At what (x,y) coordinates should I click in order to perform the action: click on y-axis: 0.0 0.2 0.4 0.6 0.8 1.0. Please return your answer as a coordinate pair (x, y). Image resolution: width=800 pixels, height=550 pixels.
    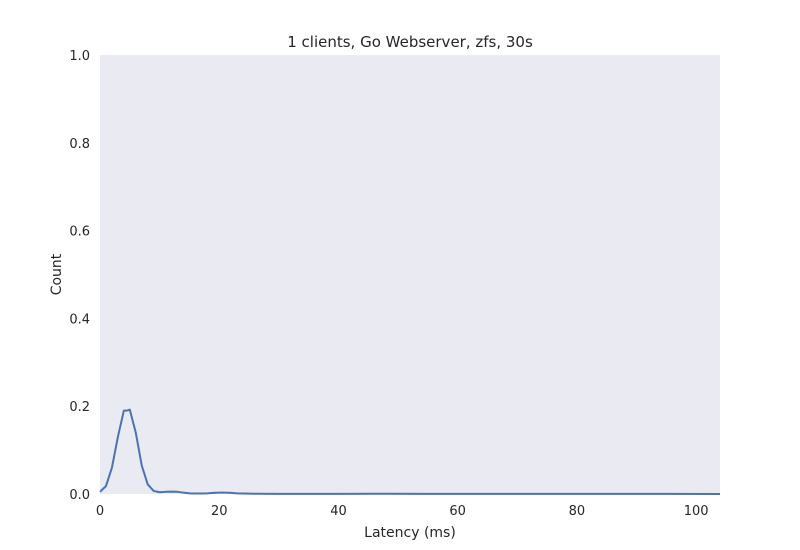
    Looking at the image, I should click on (79, 276).